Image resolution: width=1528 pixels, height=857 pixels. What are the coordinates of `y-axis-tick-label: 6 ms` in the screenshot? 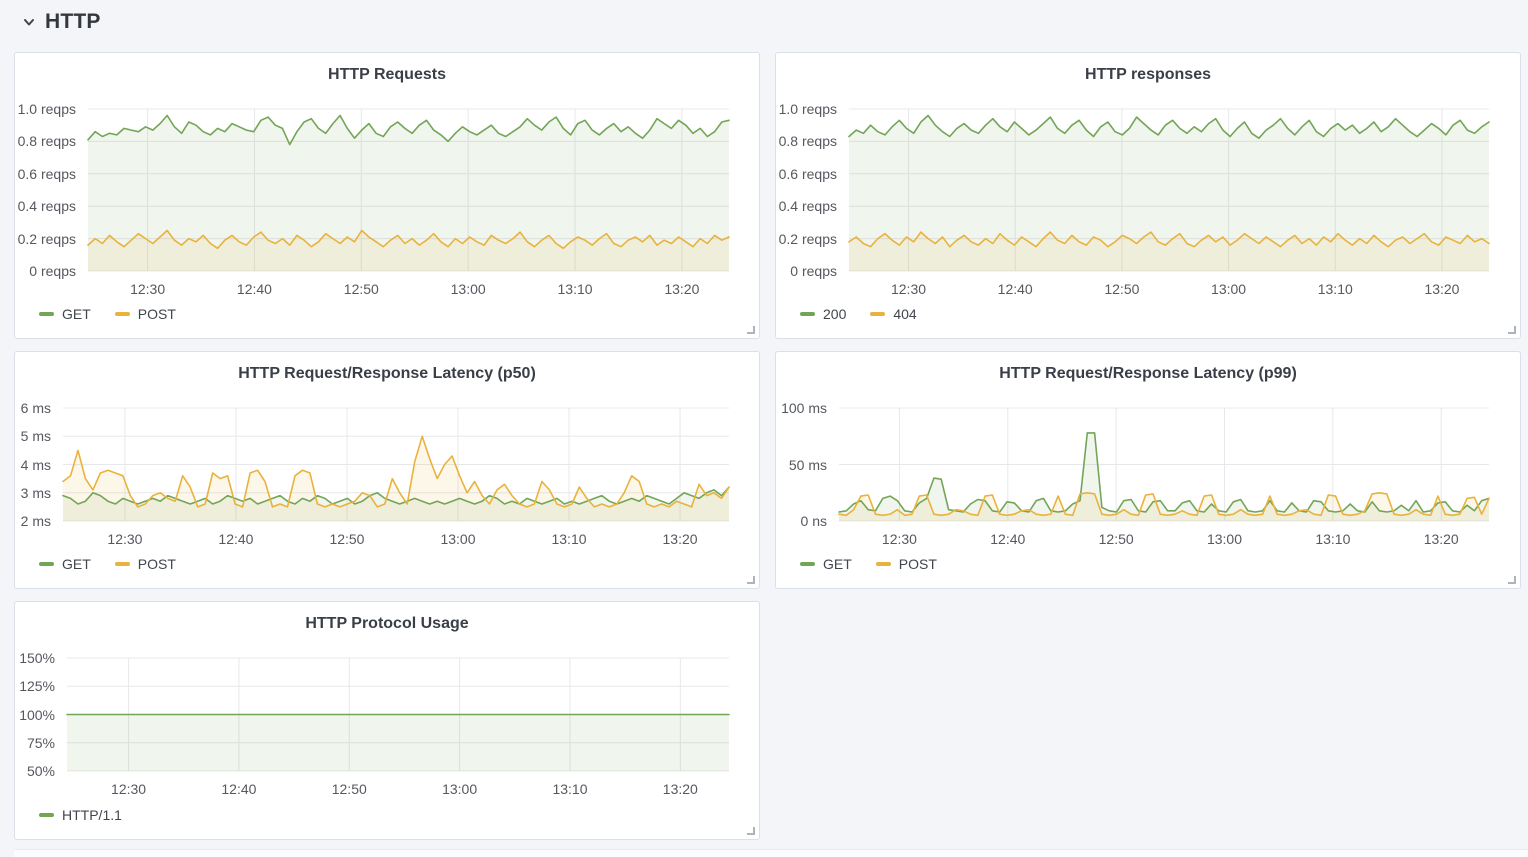 It's located at (35, 408).